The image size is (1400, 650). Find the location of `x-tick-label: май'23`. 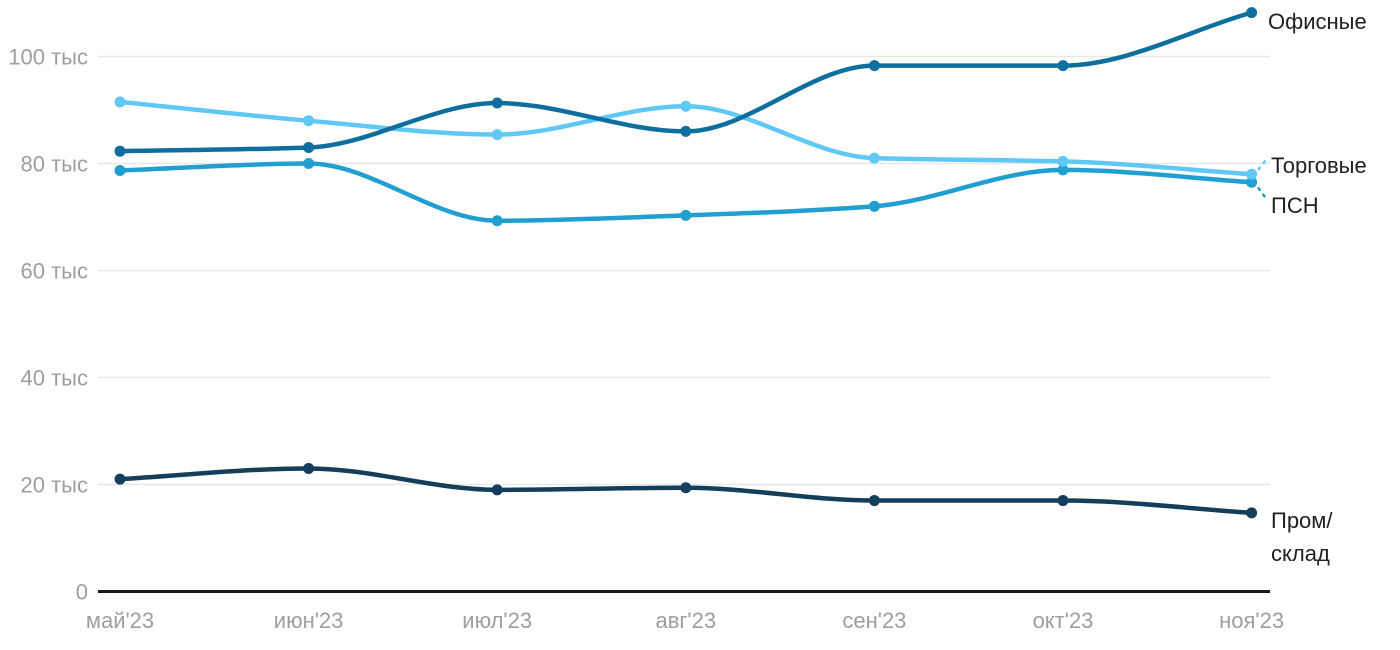

x-tick-label: май'23 is located at coordinates (120, 620).